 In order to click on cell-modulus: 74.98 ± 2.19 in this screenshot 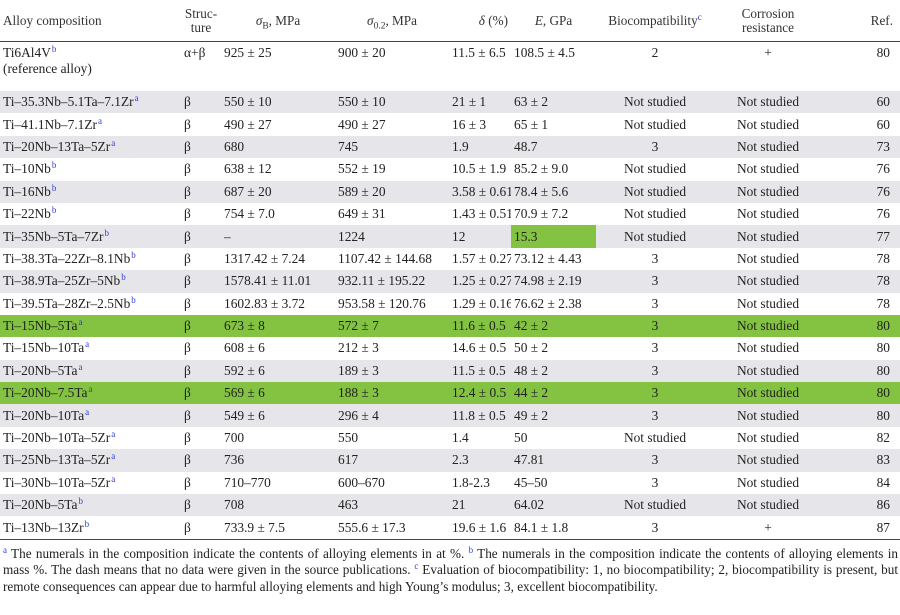, I will do `click(553, 281)`.